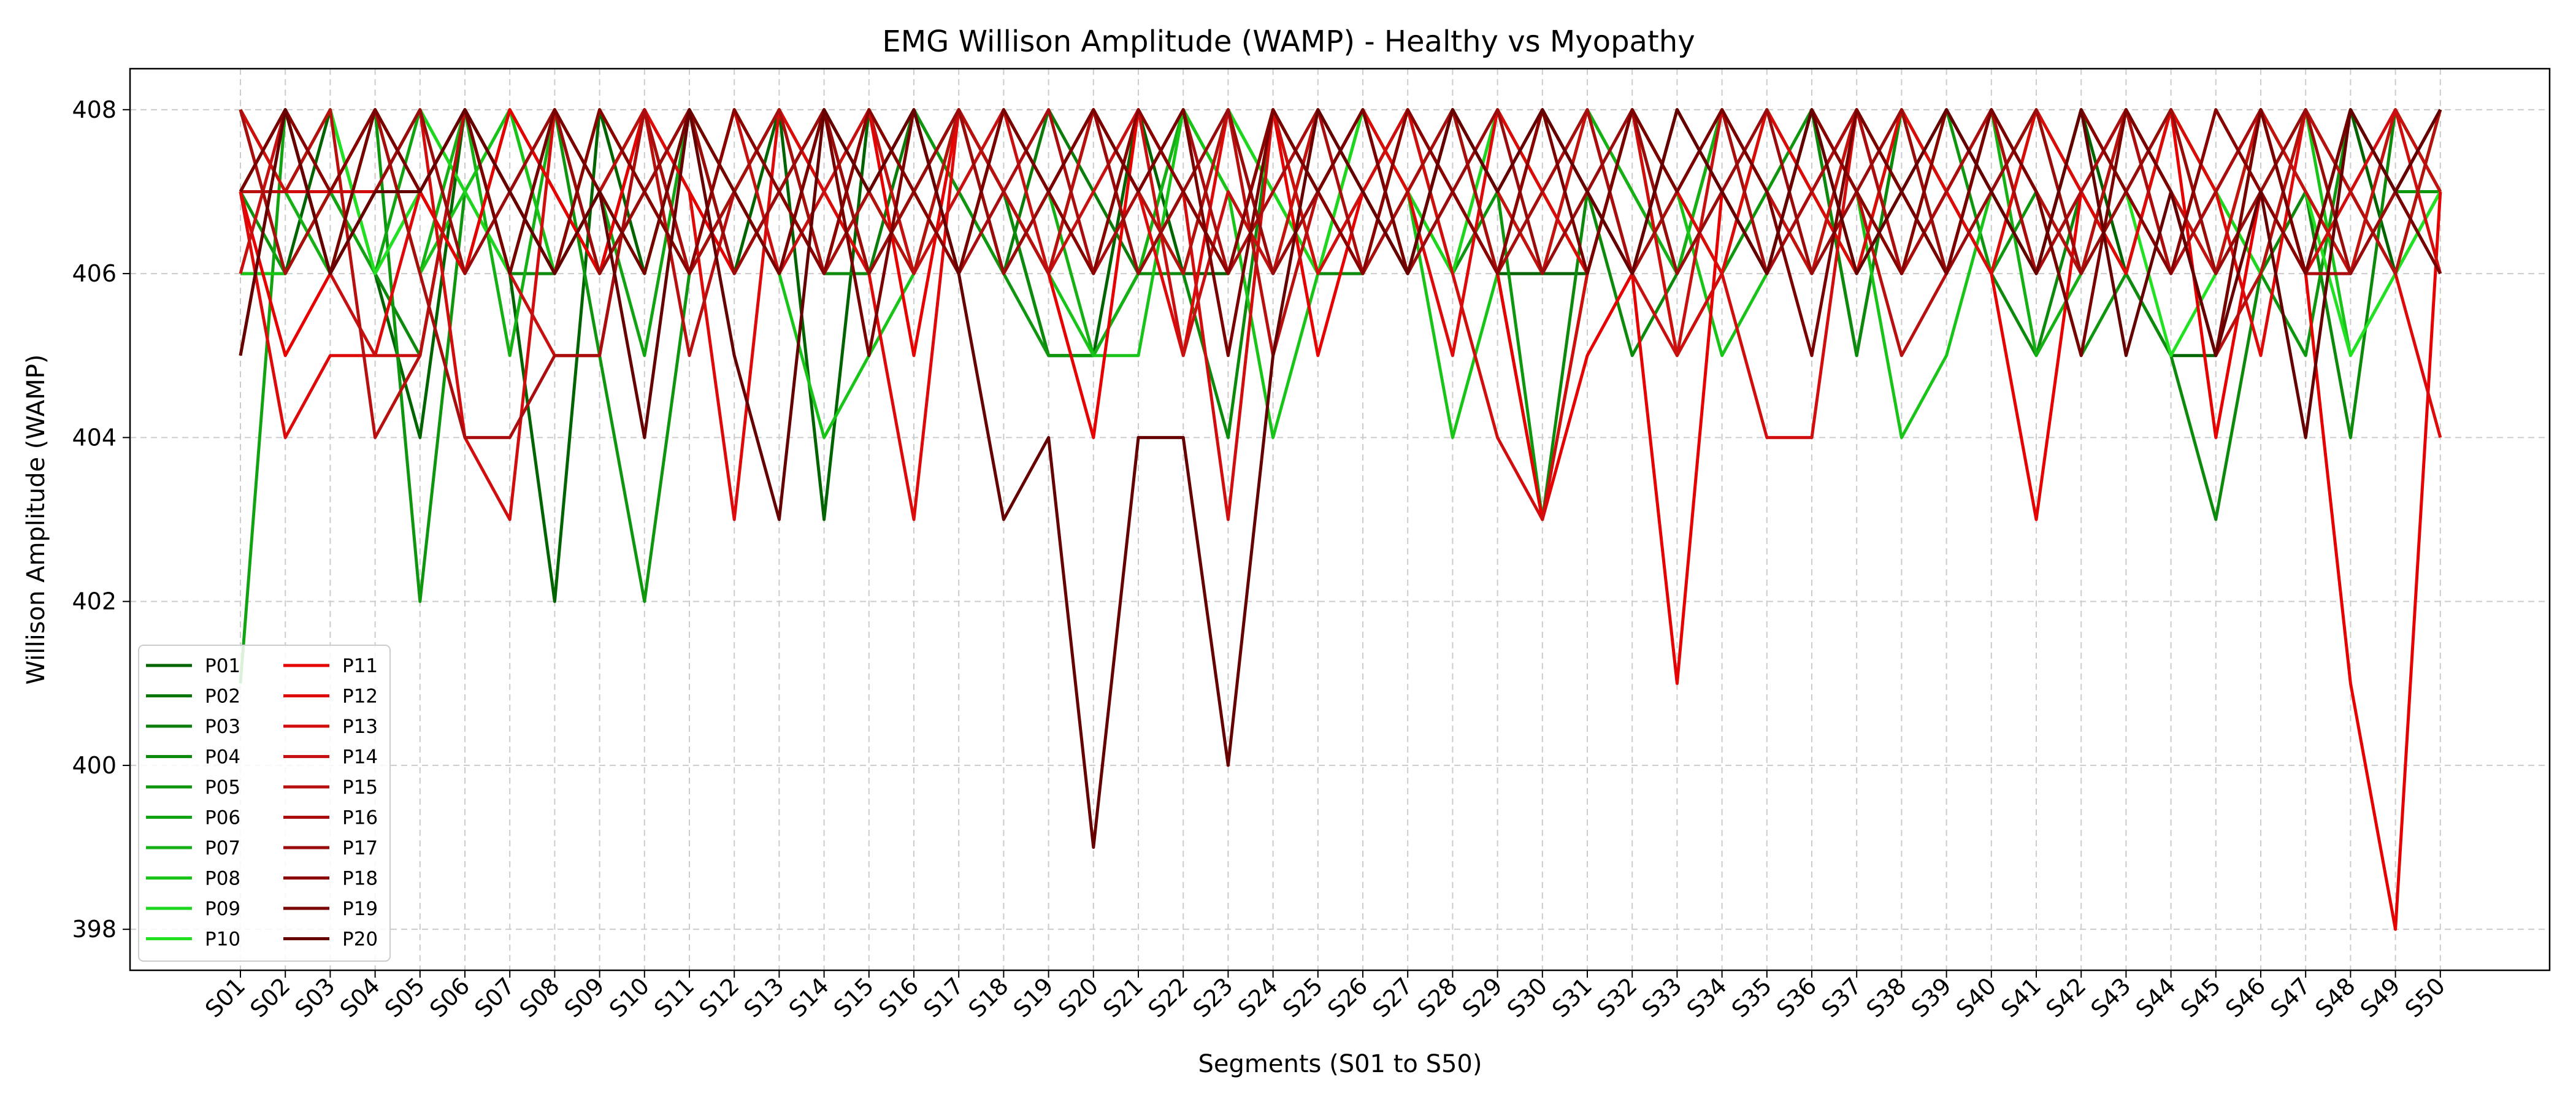 This screenshot has height=1104, width=2576. I want to click on legend-label: P01, so click(222, 666).